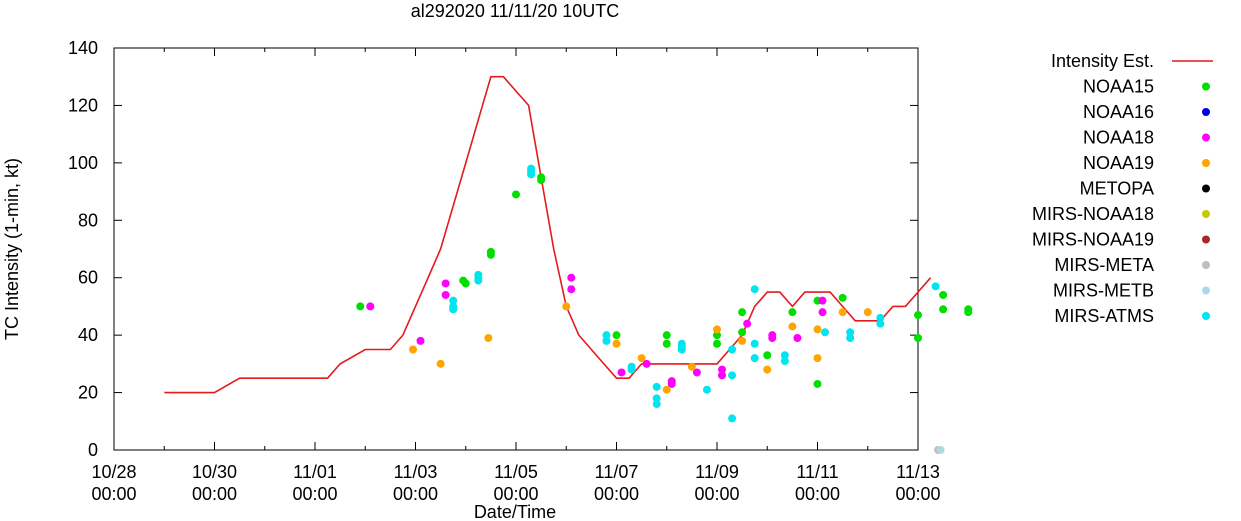 The width and height of the screenshot is (1241, 521). What do you see at coordinates (83, 163) in the screenshot?
I see `y-tick-label: 100` at bounding box center [83, 163].